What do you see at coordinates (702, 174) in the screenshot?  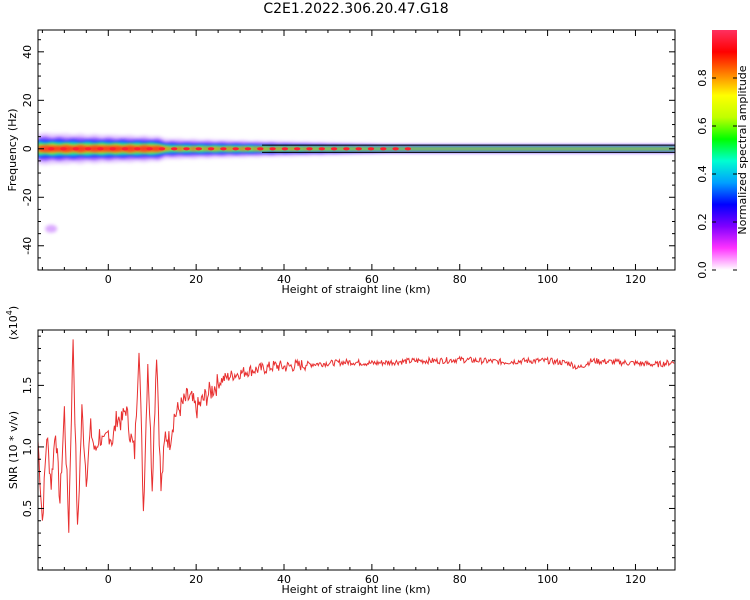 I see `colorbar-tick-label: 0.4` at bounding box center [702, 174].